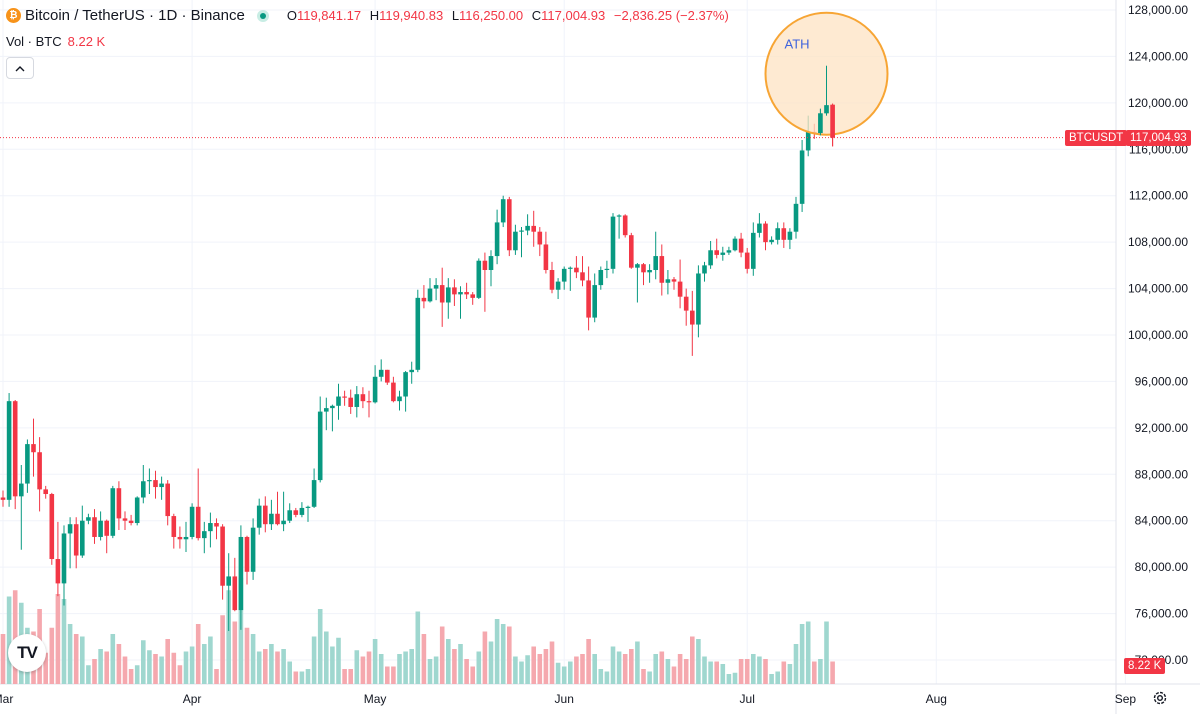 This screenshot has width=1200, height=719. Describe the element at coordinates (262, 15) in the screenshot. I see `market-status-icon` at that location.